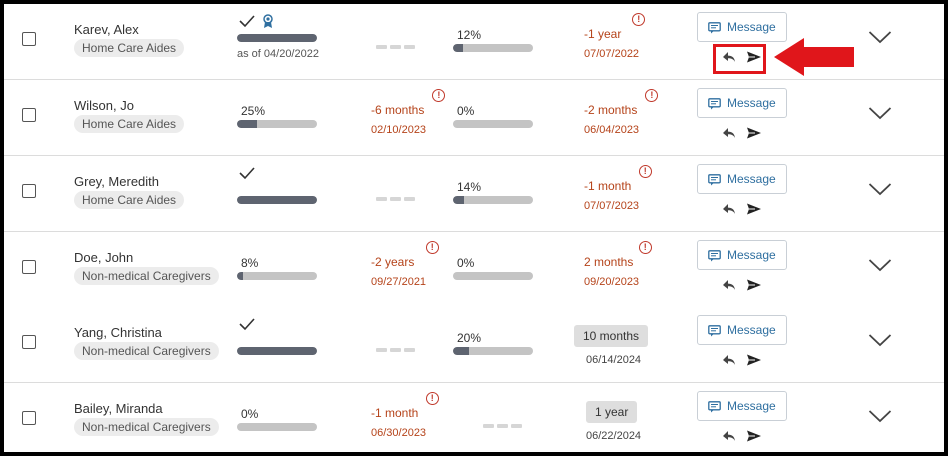  What do you see at coordinates (250, 263) in the screenshot?
I see `progress-percent: 8%` at bounding box center [250, 263].